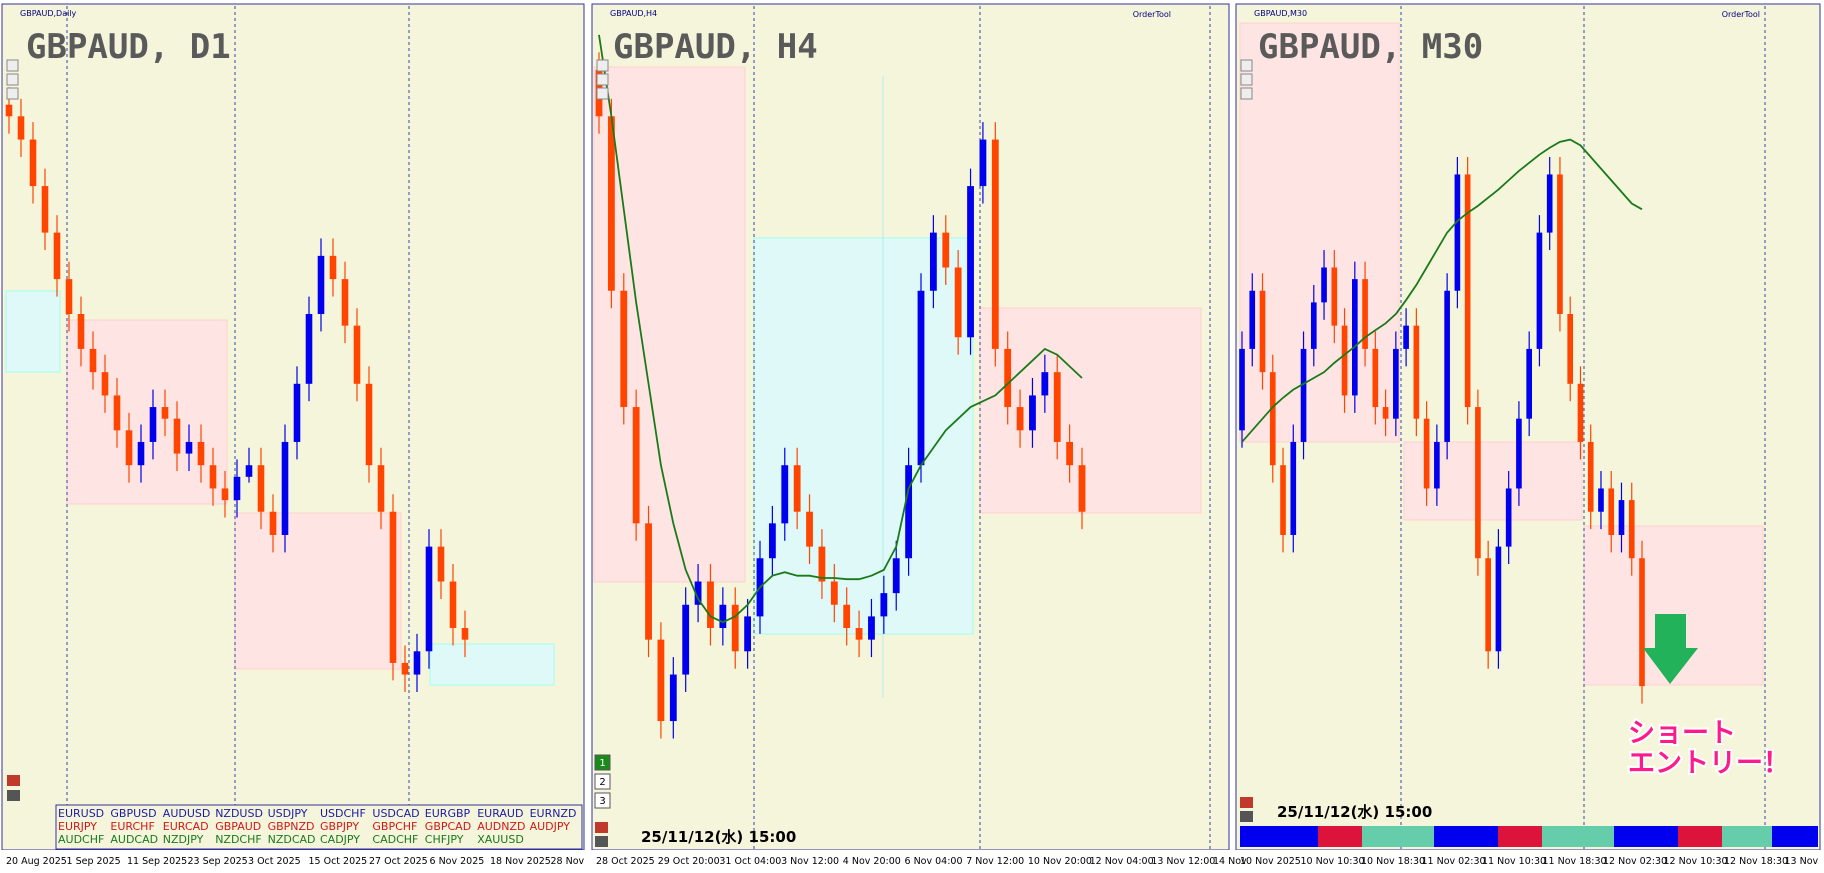  What do you see at coordinates (1393, 861) in the screenshot?
I see `date-label: 10 Nov 18:30` at bounding box center [1393, 861].